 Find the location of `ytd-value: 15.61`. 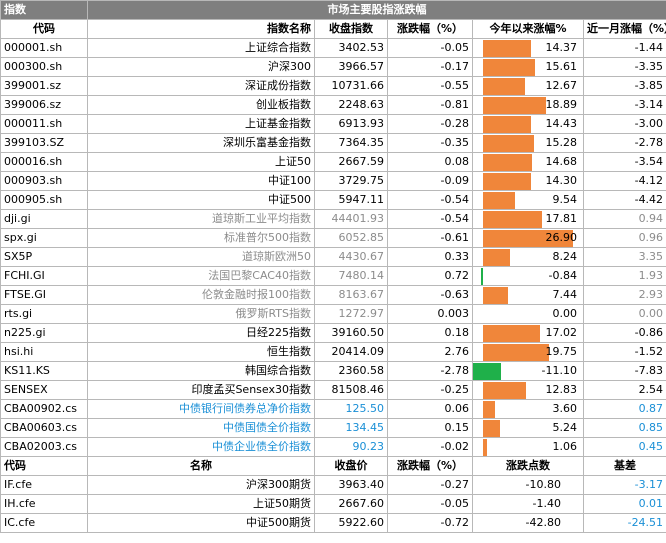

ytd-value: 15.61 is located at coordinates (561, 66).